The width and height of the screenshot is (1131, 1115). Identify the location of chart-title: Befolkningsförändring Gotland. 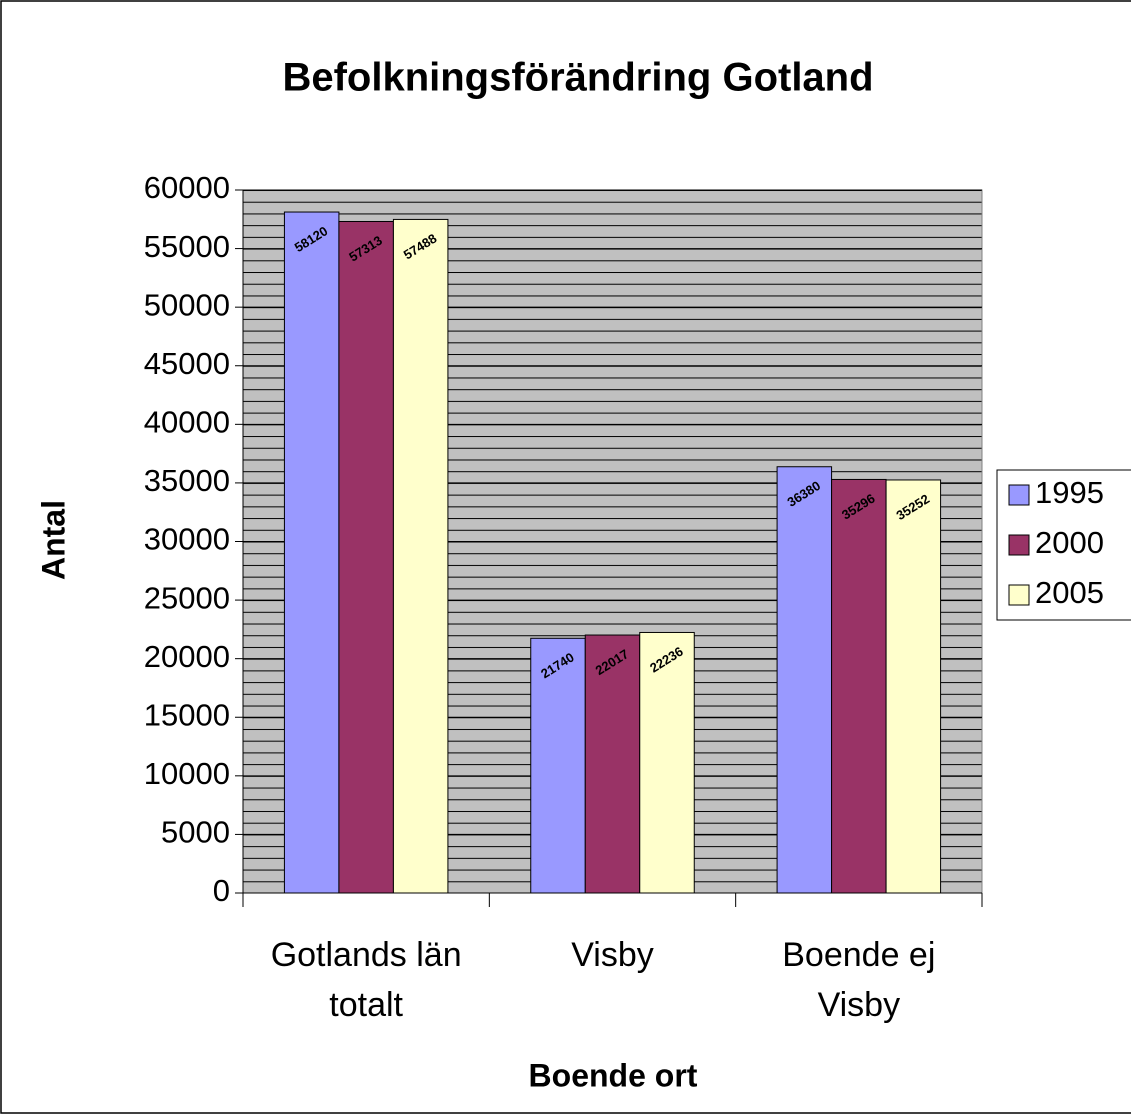
(577, 78).